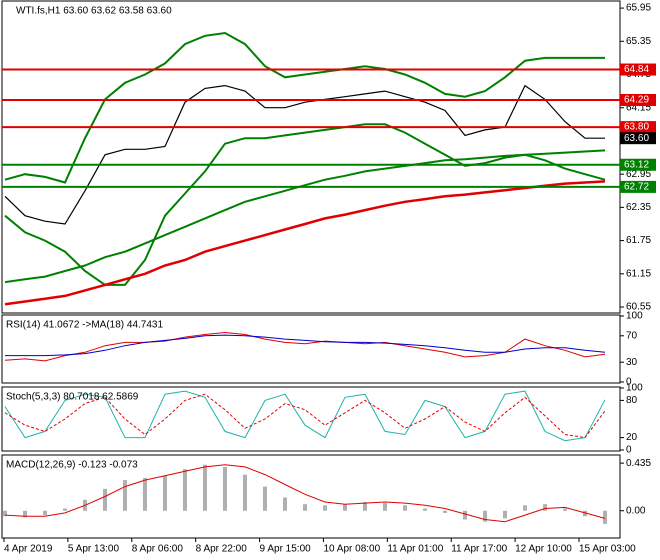  What do you see at coordinates (638, 463) in the screenshot?
I see `y-tick-label: 0.435` at bounding box center [638, 463].